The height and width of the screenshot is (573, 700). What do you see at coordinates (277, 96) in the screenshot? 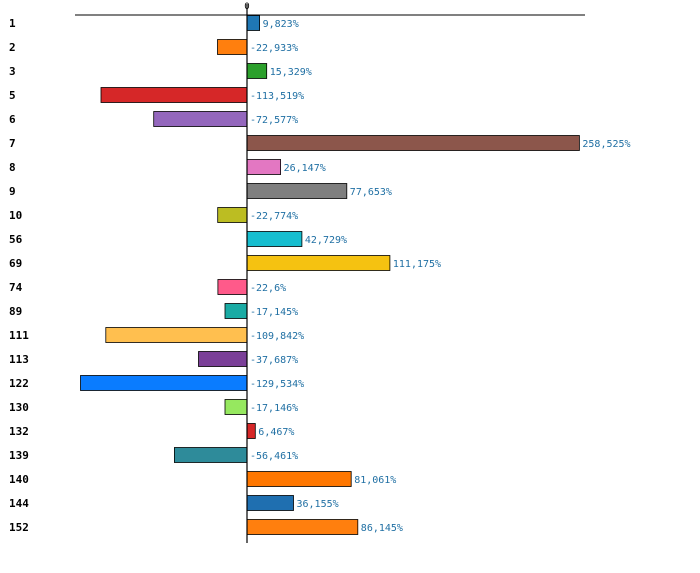
I see `value-label: -113,519%` at bounding box center [277, 96].